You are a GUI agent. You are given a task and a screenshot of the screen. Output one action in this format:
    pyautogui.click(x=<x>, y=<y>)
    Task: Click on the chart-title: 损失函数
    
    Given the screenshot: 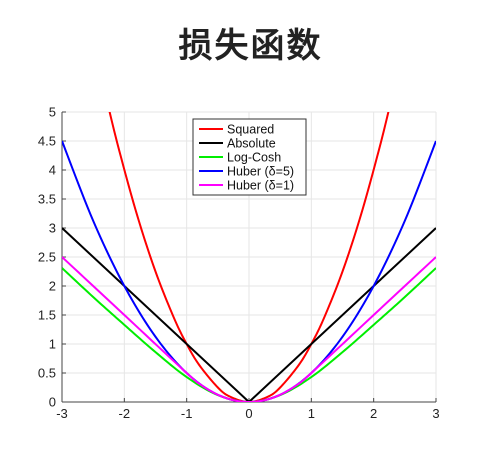 What is the action you would take?
    pyautogui.click(x=250, y=46)
    